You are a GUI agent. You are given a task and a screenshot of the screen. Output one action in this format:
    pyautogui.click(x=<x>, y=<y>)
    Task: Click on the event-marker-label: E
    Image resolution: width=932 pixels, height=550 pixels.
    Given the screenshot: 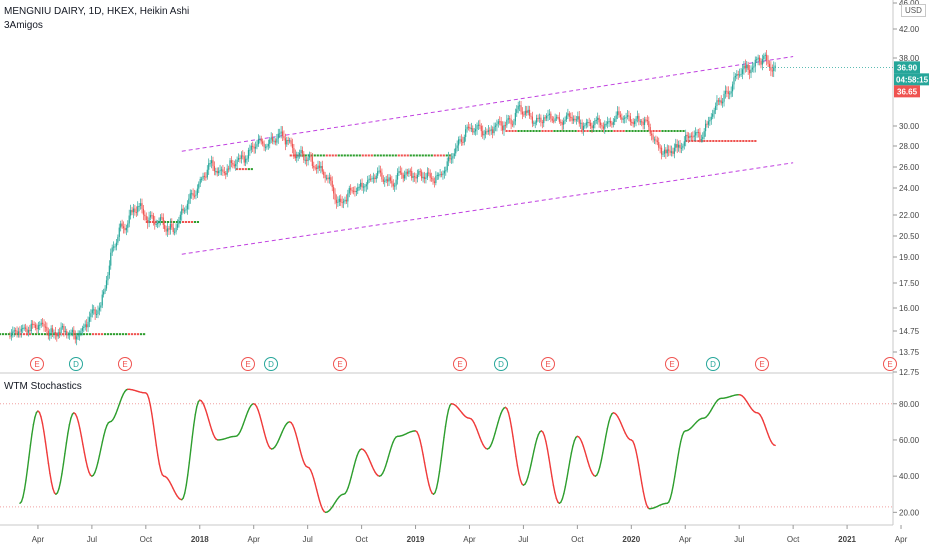 What is the action you would take?
    pyautogui.click(x=671, y=364)
    